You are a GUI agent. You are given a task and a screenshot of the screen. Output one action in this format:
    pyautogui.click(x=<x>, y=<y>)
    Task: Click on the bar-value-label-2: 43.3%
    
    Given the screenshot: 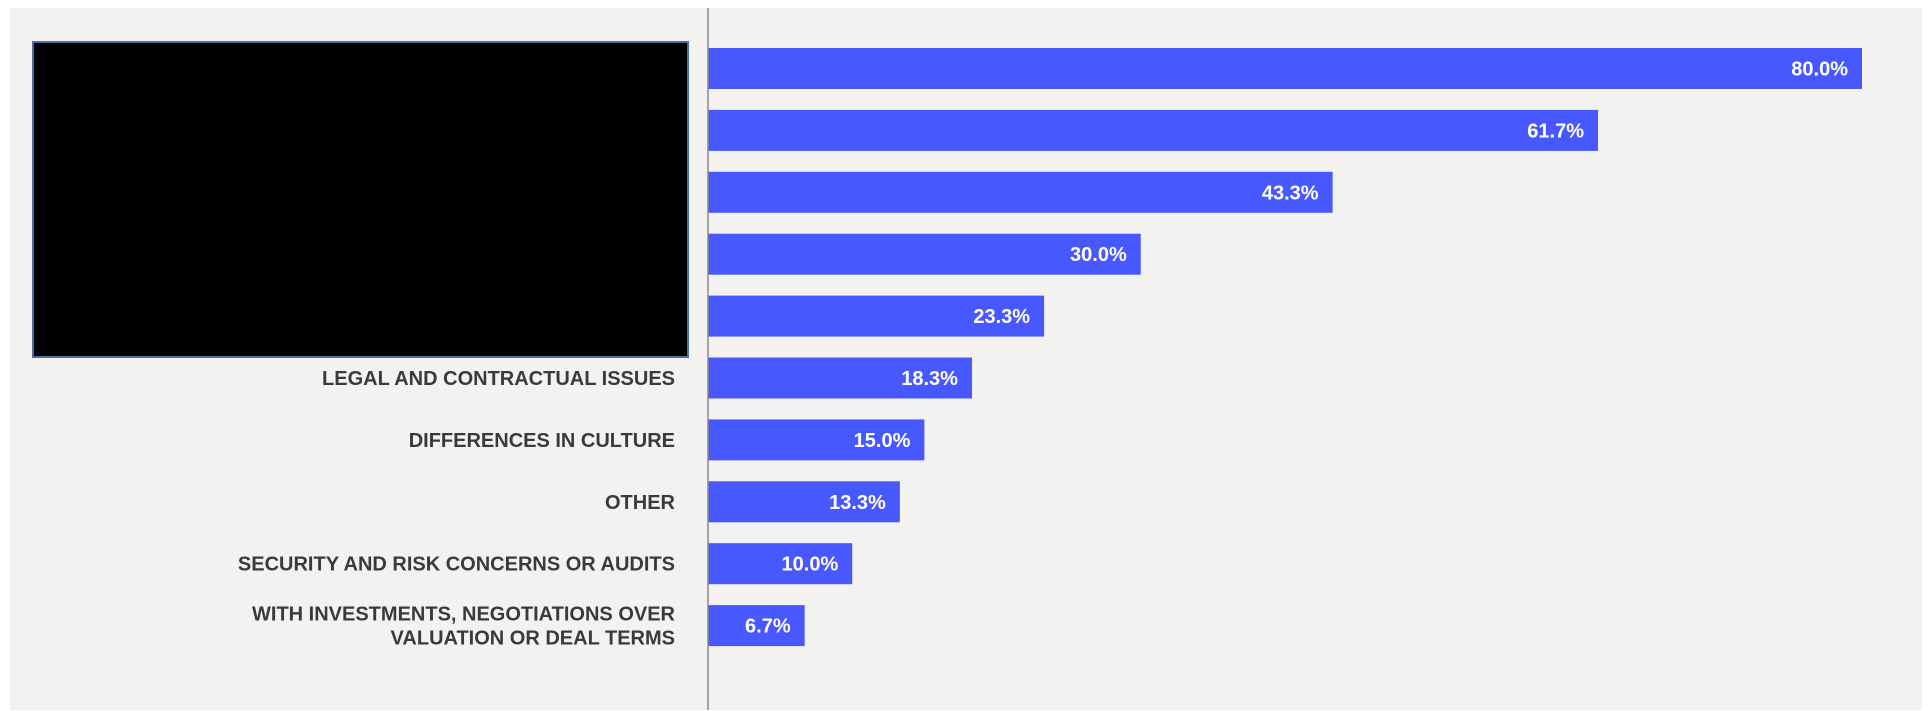 What is the action you would take?
    pyautogui.click(x=1290, y=193)
    